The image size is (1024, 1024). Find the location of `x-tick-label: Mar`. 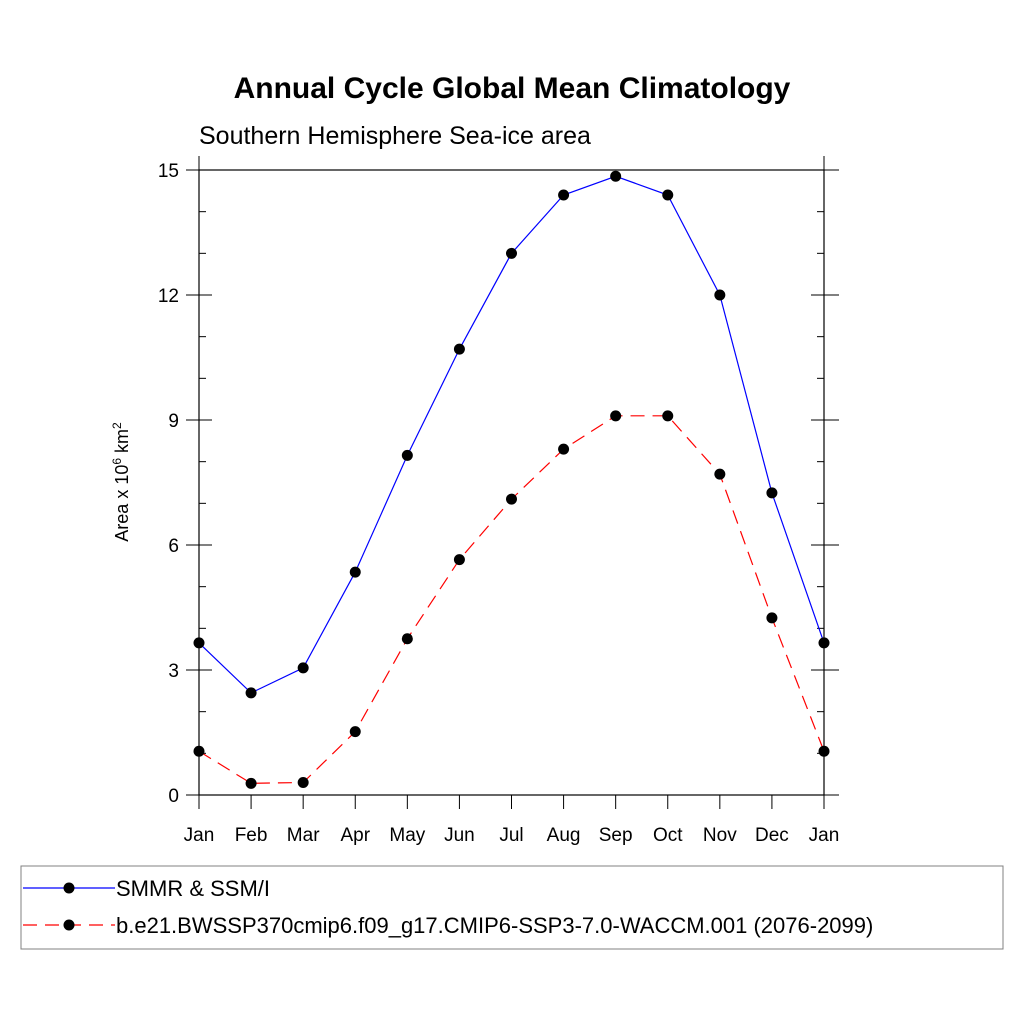

x-tick-label: Mar is located at coordinates (303, 835).